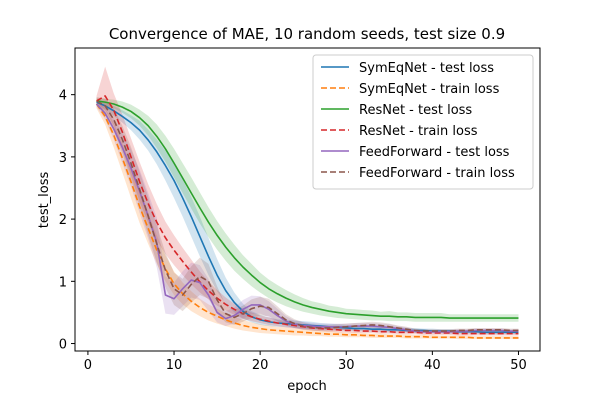  What do you see at coordinates (429, 89) in the screenshot?
I see `legend-label: SymEqNet - train loss` at bounding box center [429, 89].